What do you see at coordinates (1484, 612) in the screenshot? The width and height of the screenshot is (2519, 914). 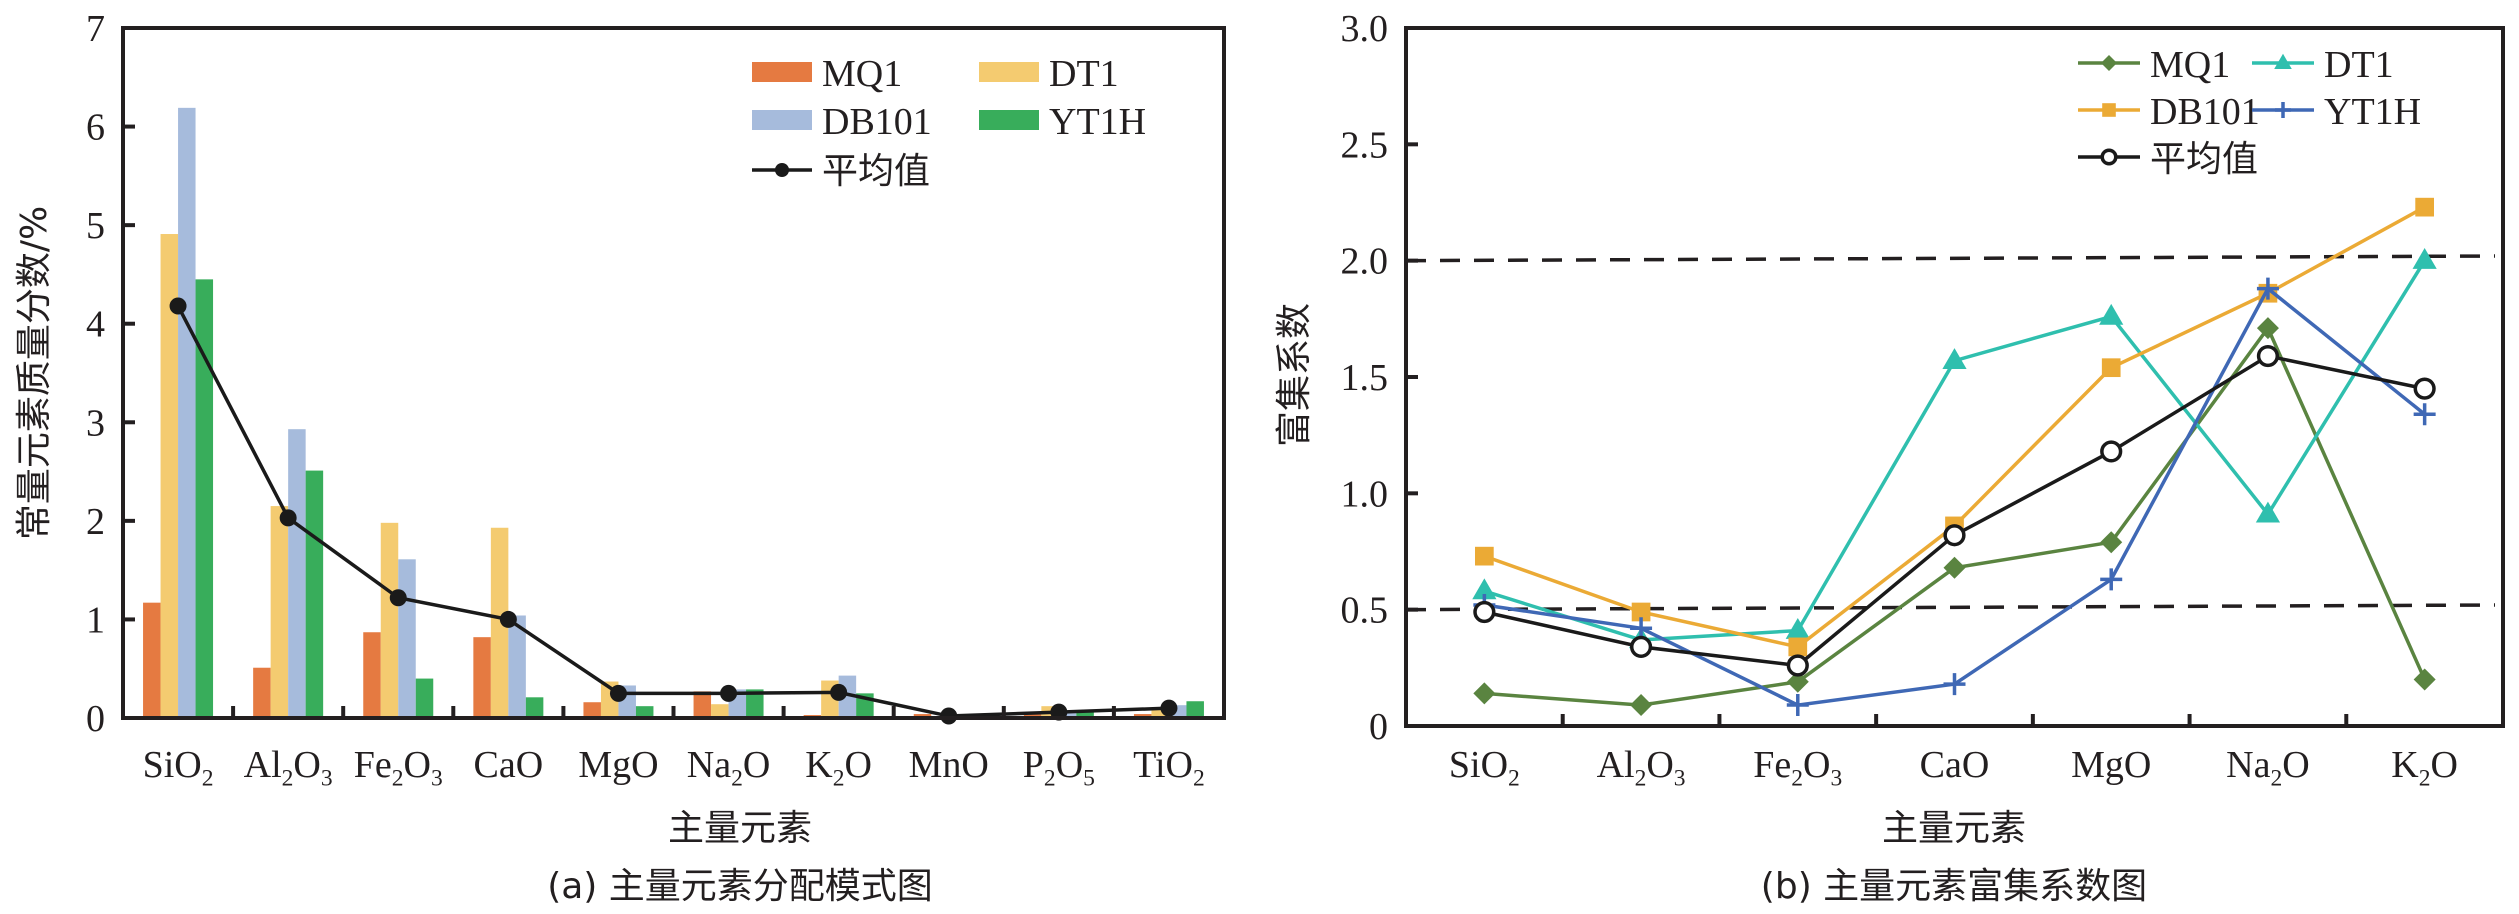 I see `point-mean-sio2` at bounding box center [1484, 612].